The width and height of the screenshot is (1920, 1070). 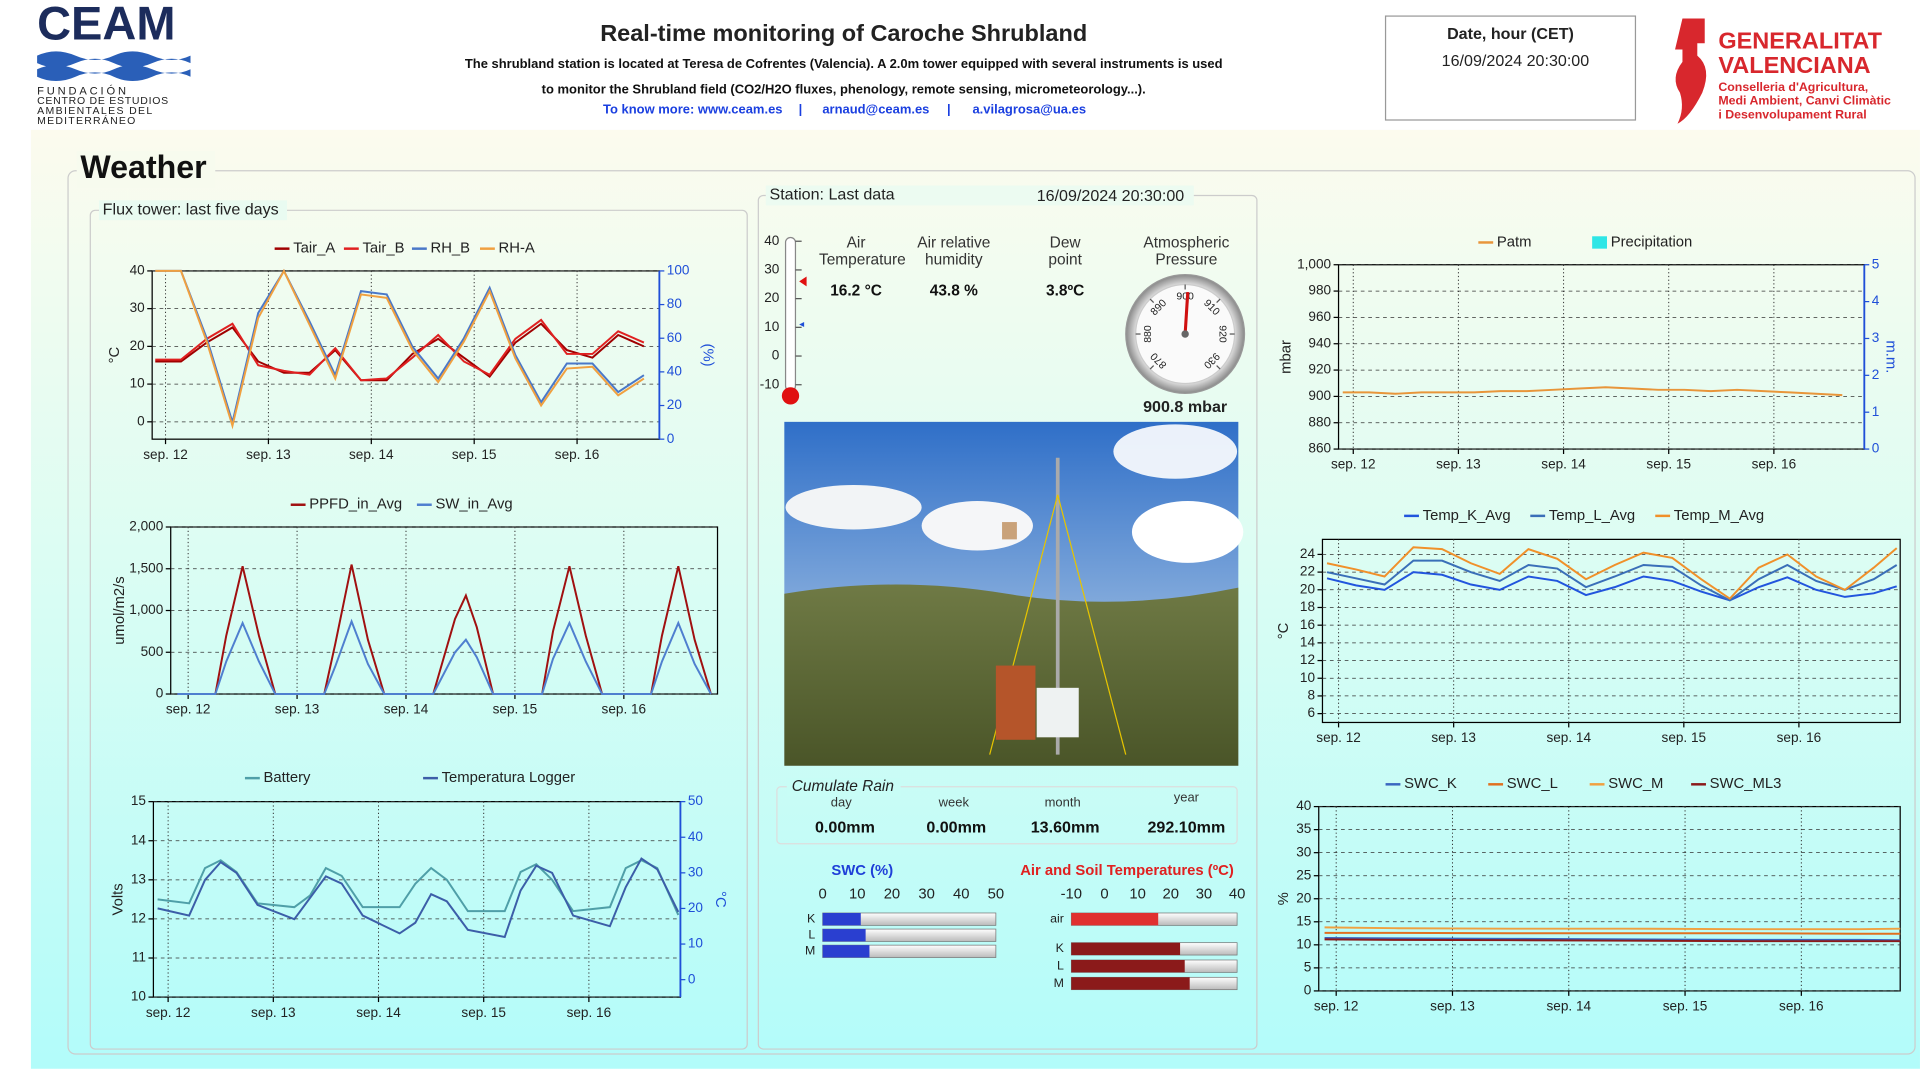 What do you see at coordinates (1430, 784) in the screenshot?
I see `legend-label: SWC_K` at bounding box center [1430, 784].